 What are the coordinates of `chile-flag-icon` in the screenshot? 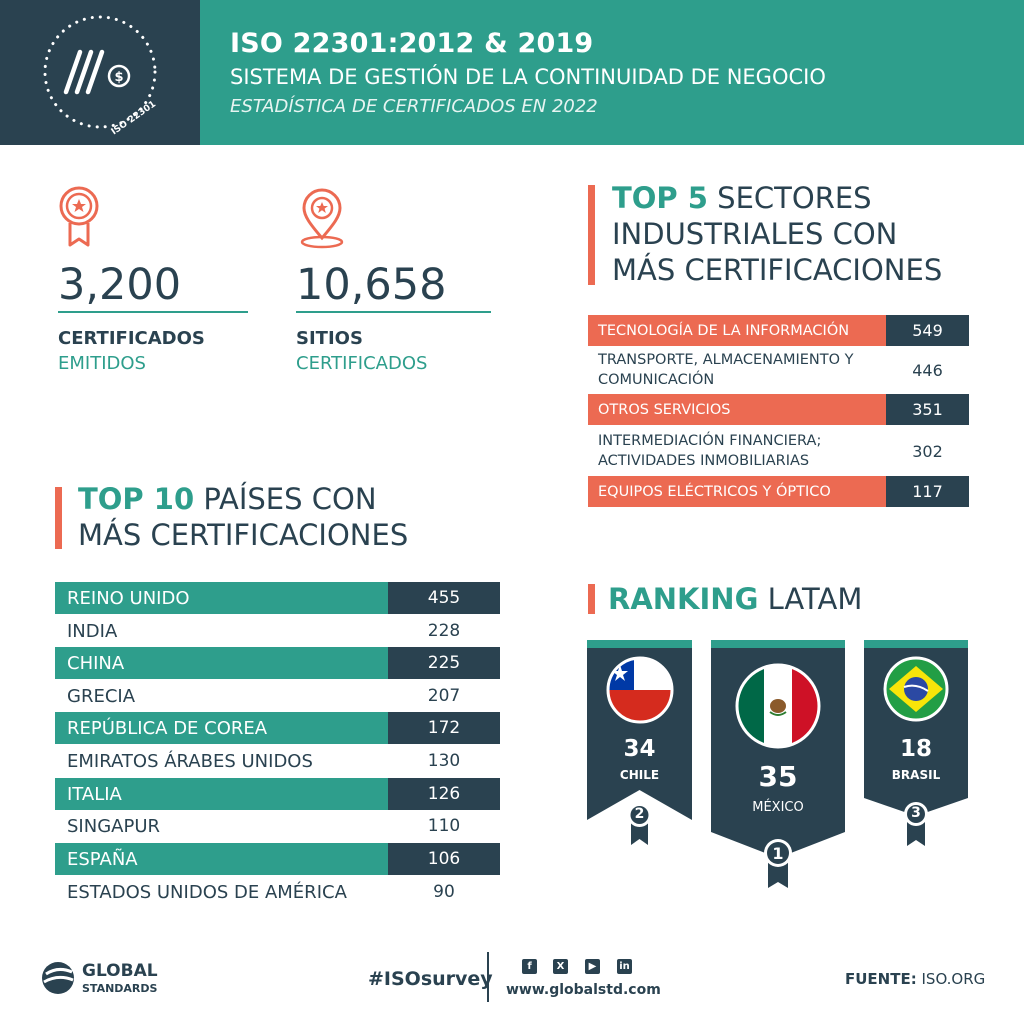 It's located at (640, 690).